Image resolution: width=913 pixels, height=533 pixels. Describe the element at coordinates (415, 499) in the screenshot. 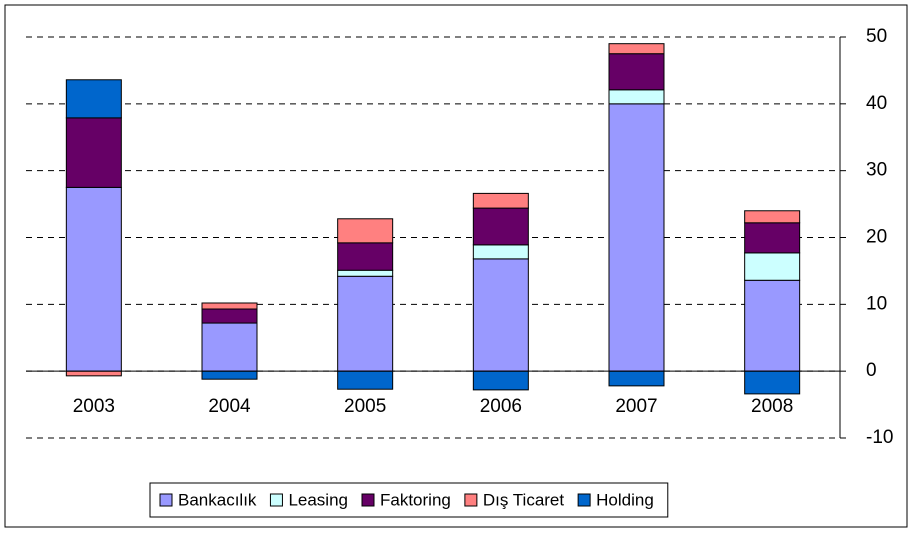

I see `legend-label: Faktoring` at that location.